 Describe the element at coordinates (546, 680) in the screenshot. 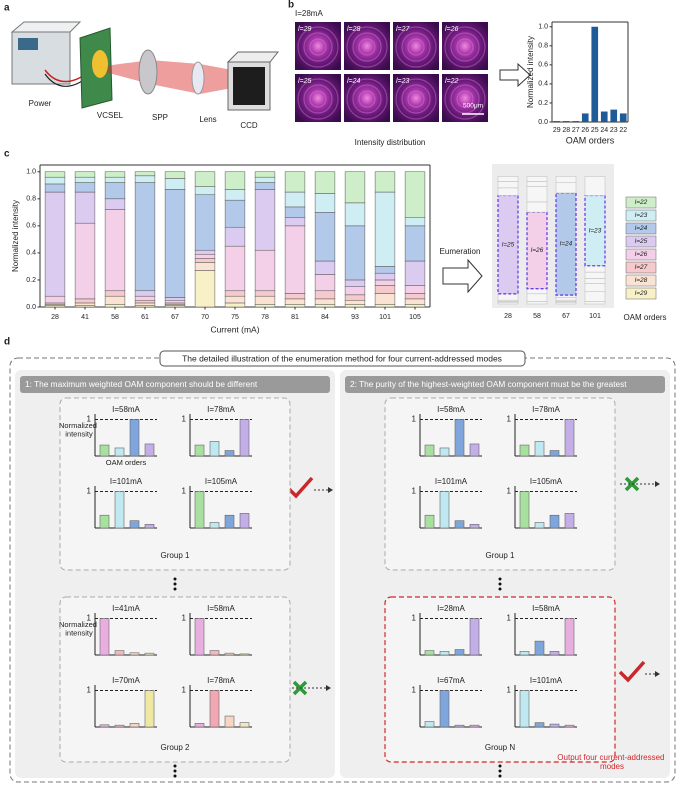

I see `chart-title: I=101mA` at that location.